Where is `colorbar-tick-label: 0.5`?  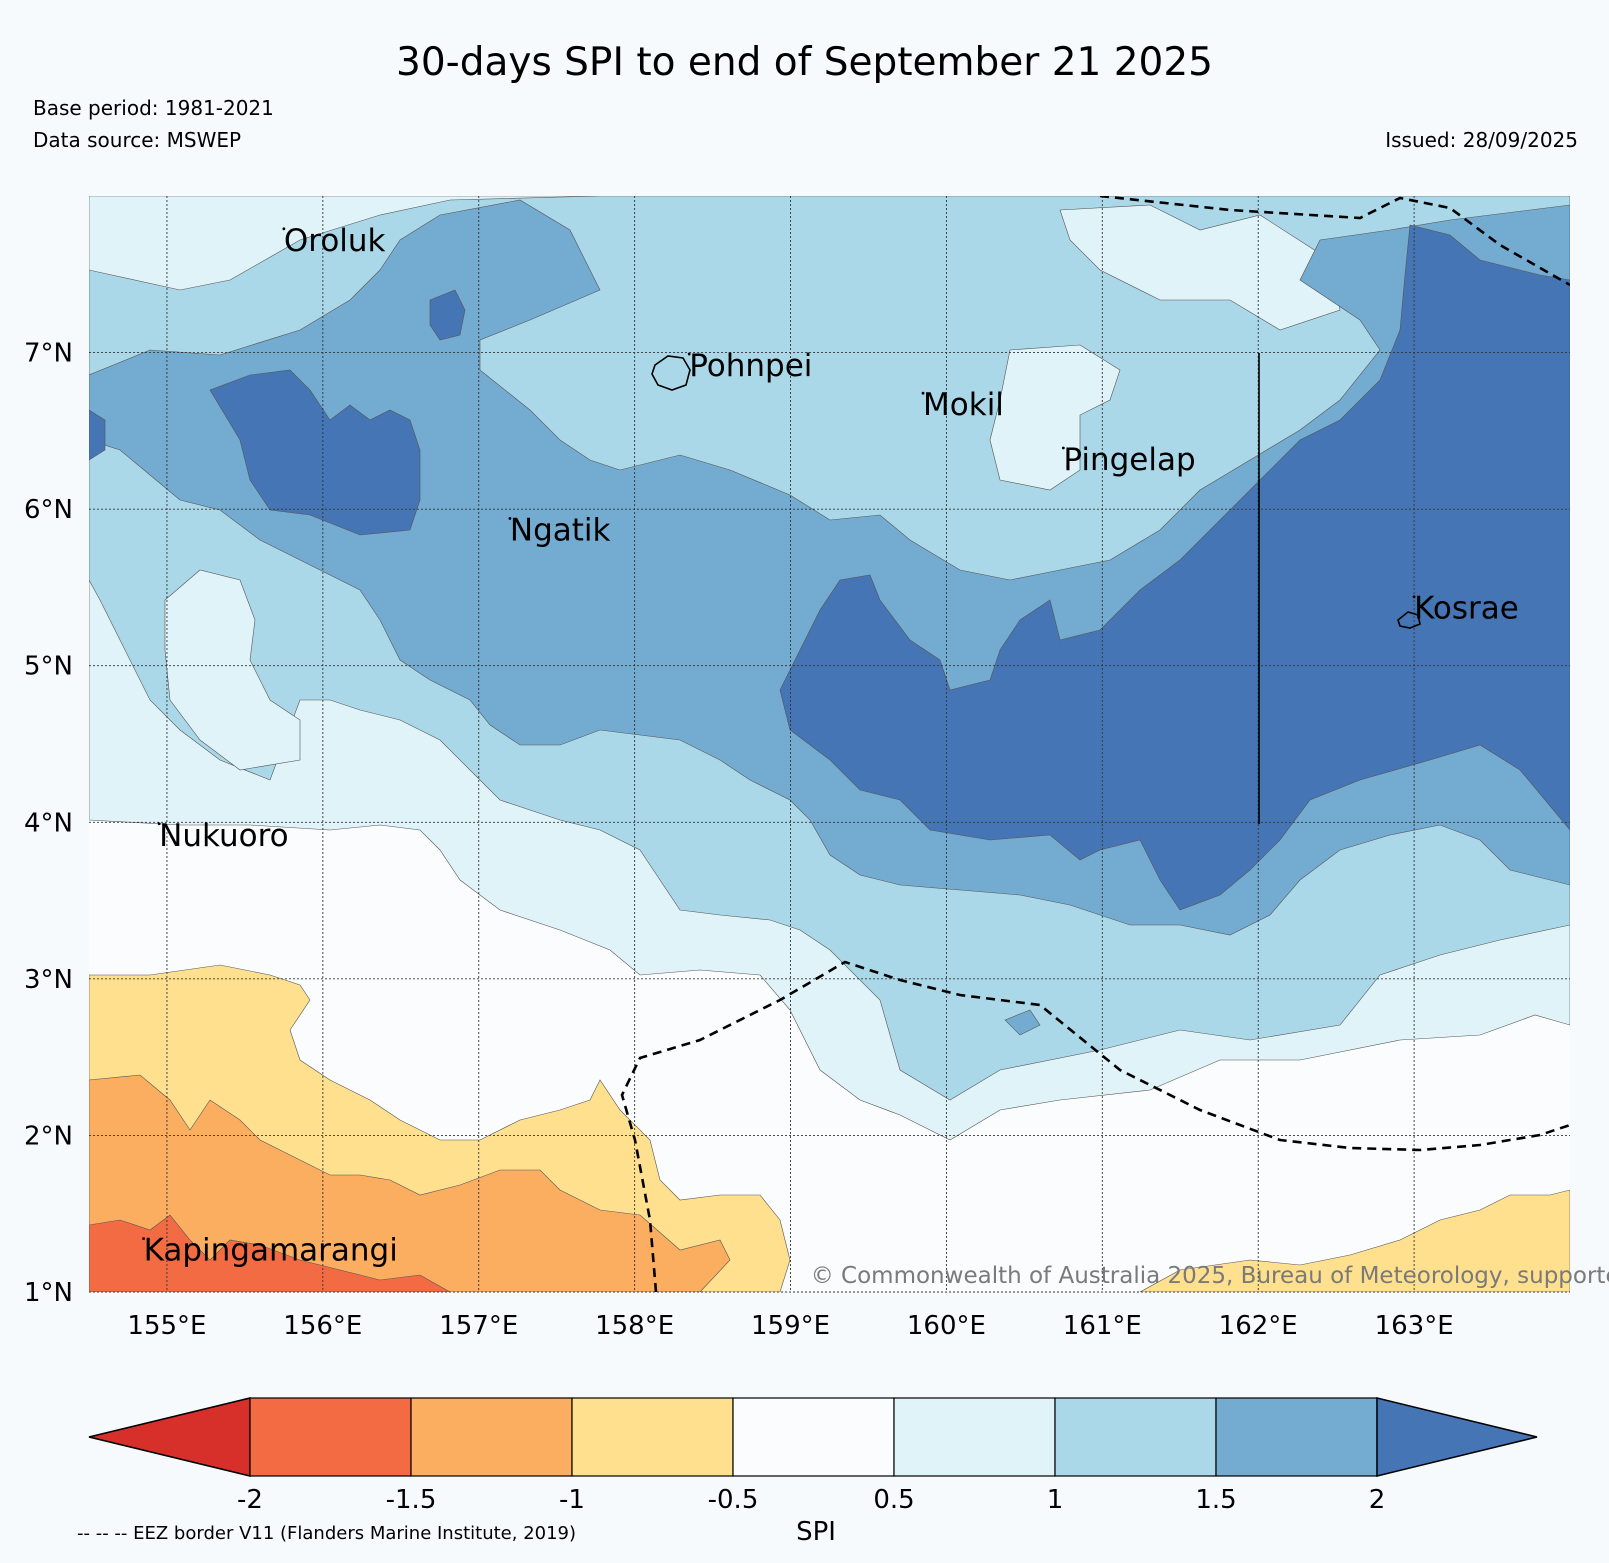
colorbar-tick-label: 0.5 is located at coordinates (893, 1500).